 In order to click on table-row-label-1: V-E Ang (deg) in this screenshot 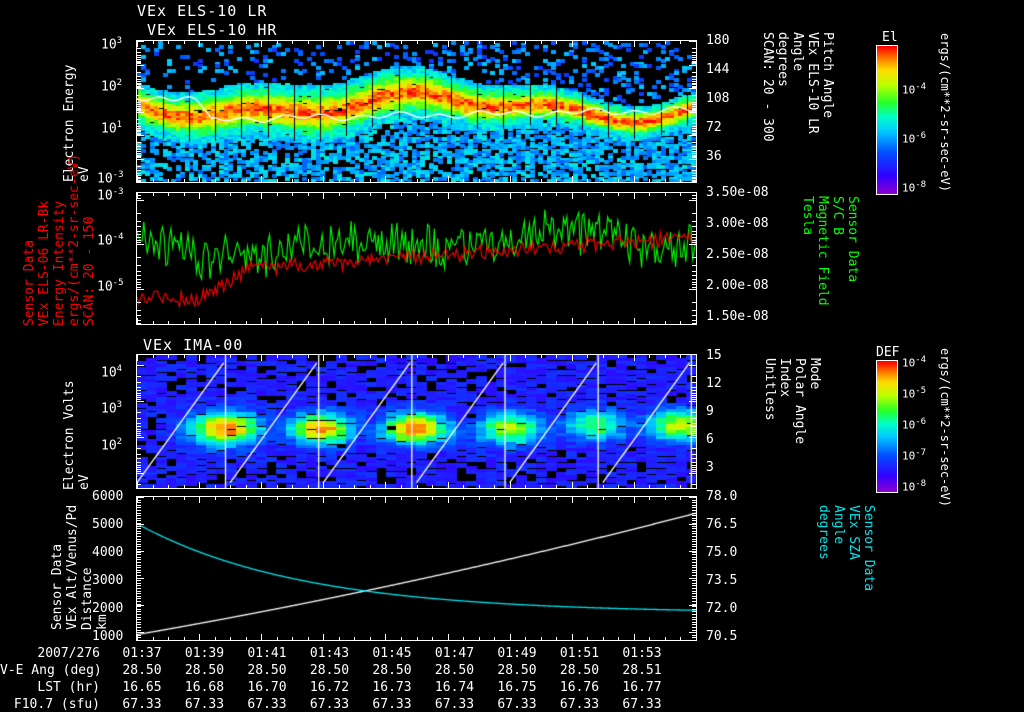, I will do `click(51, 670)`.